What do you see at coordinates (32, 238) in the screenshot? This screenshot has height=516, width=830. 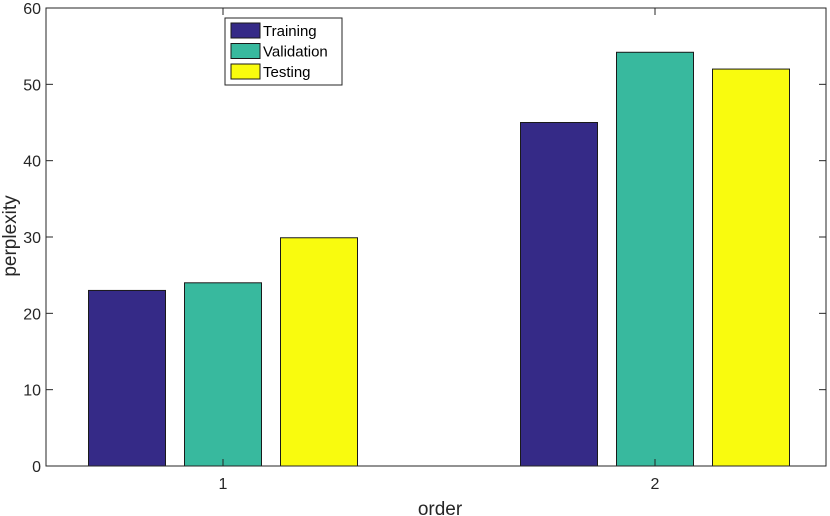 I see `y-tick-label: 30` at bounding box center [32, 238].